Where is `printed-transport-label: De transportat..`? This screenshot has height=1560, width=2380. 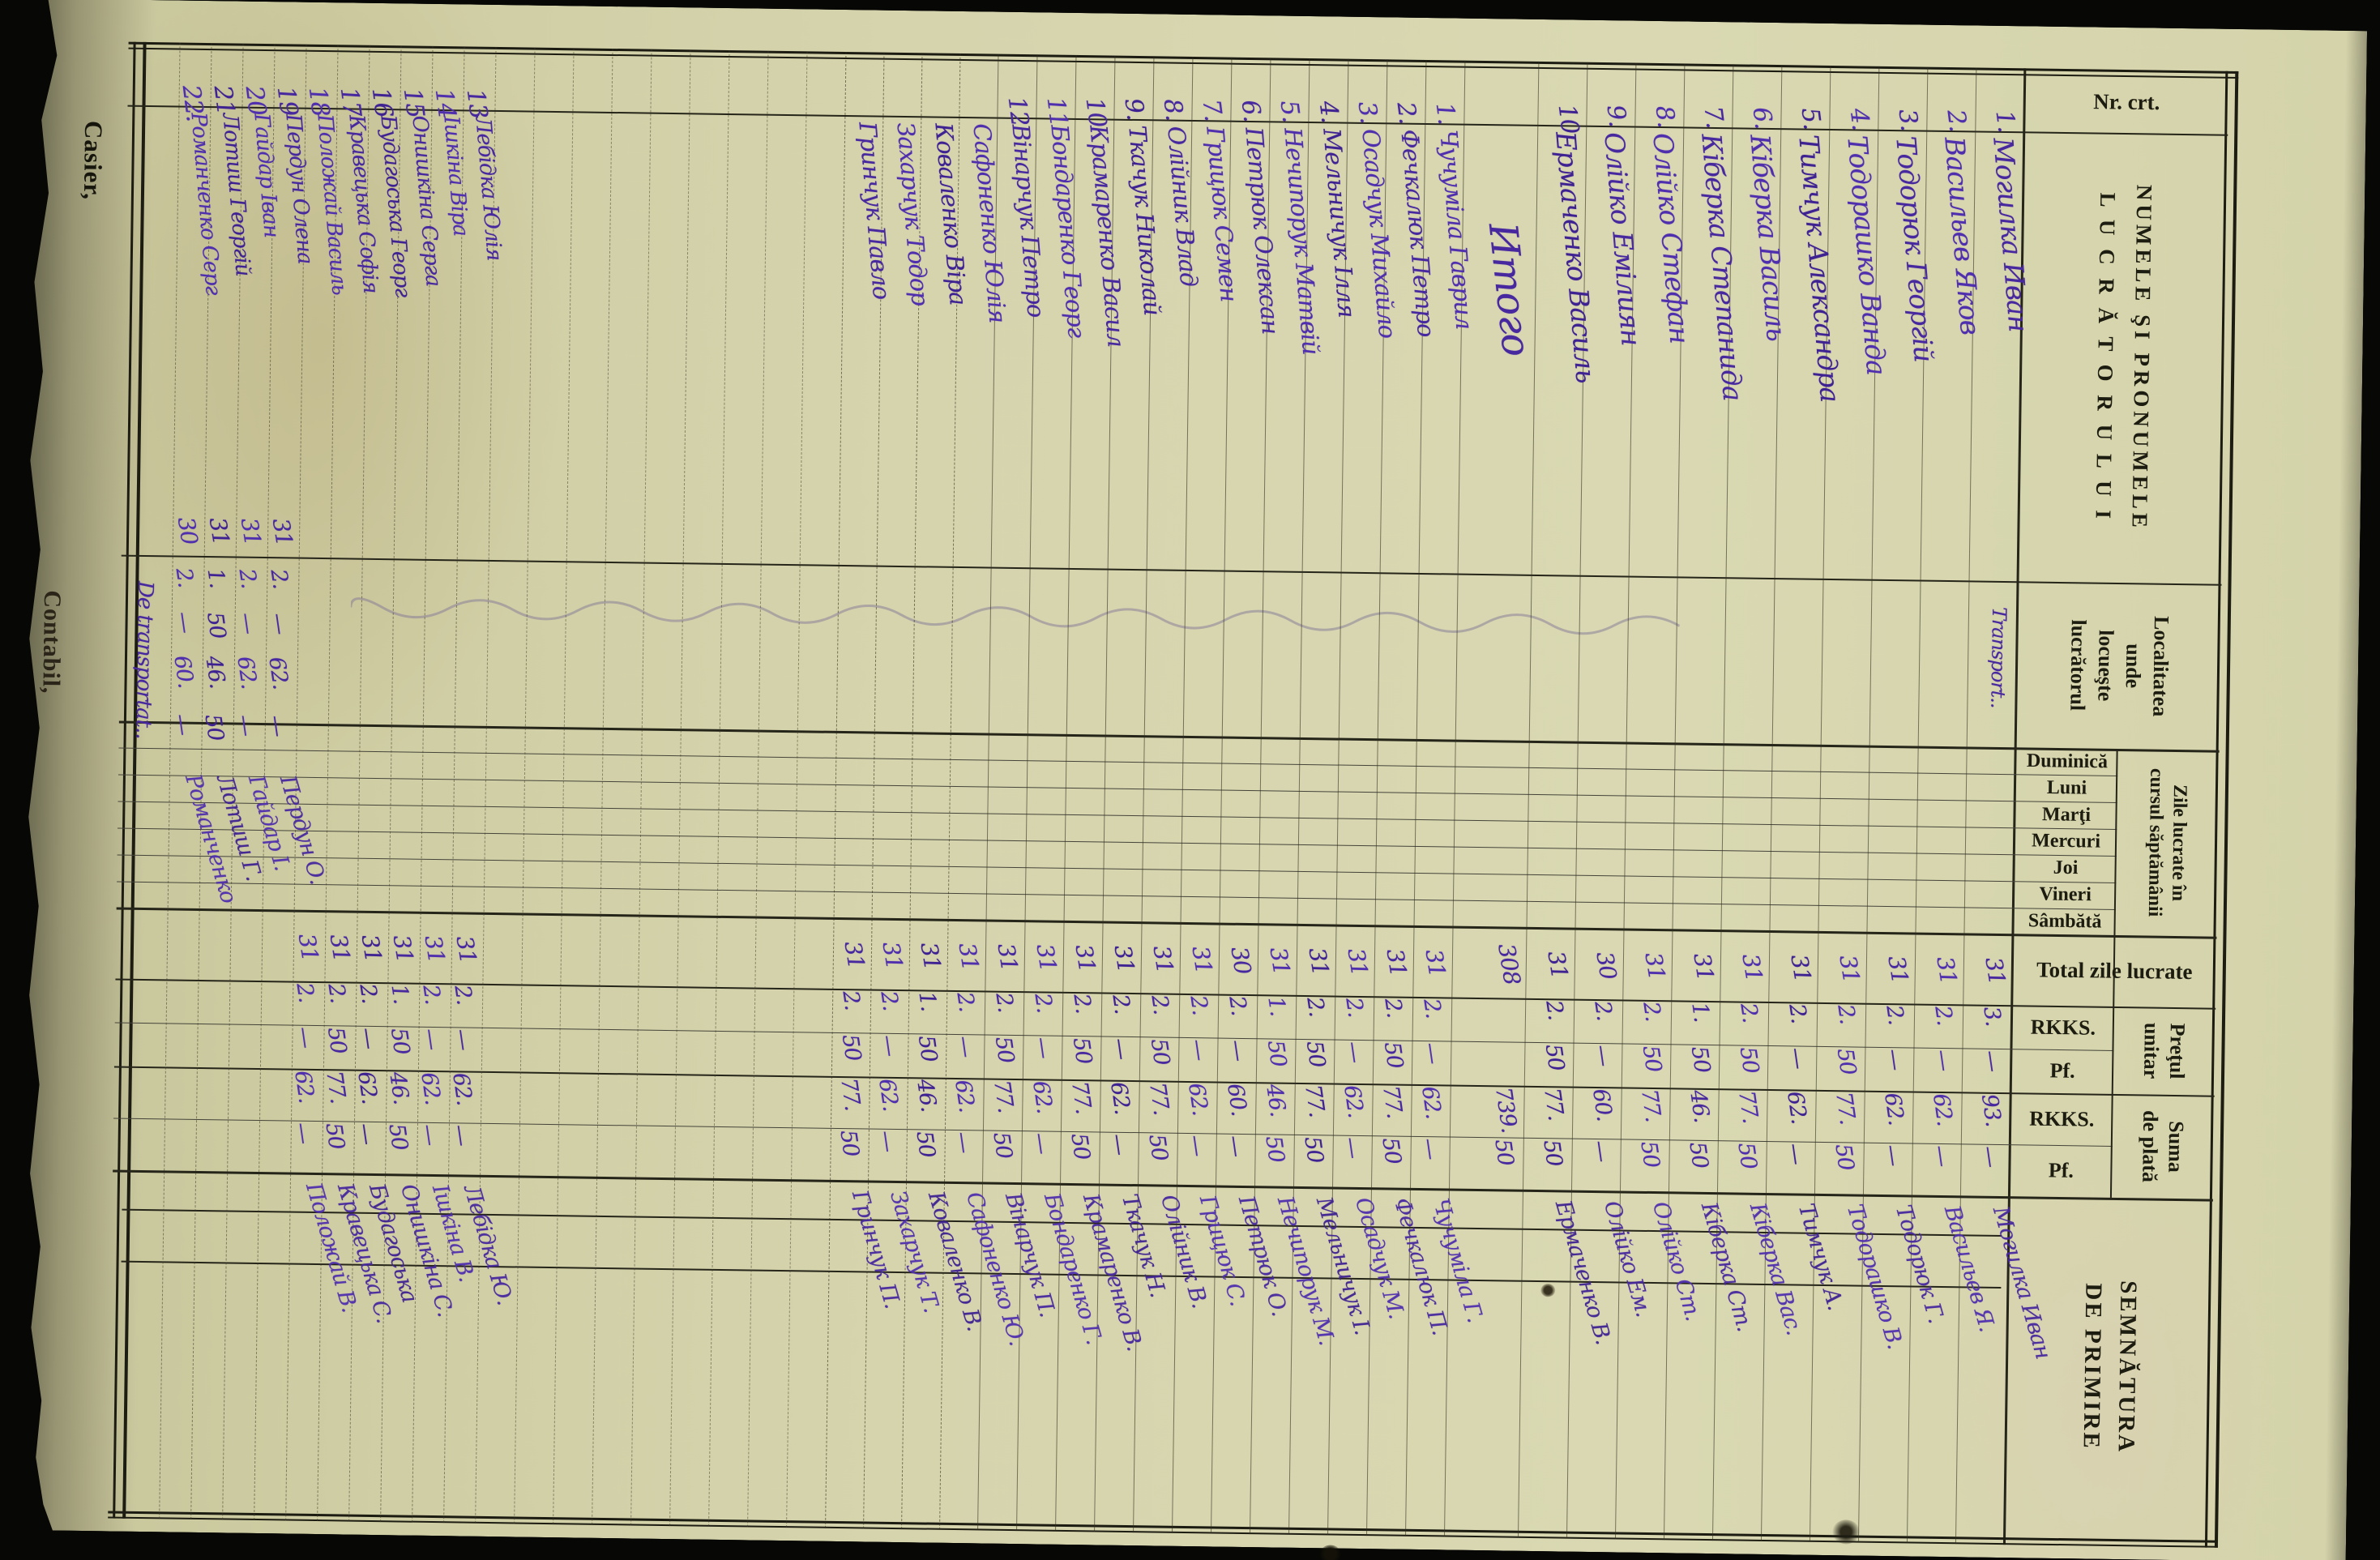 printed-transport-label: De transportat.. is located at coordinates (144, 660).